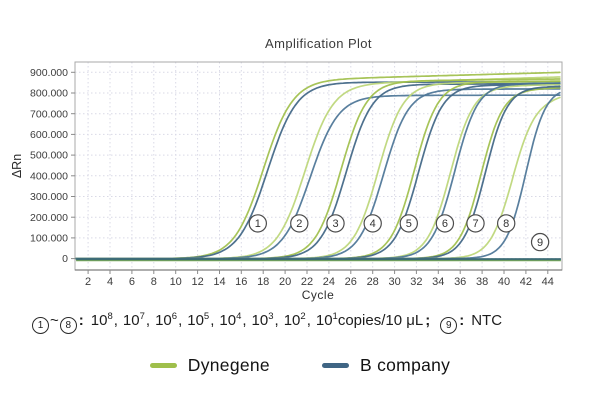 The height and width of the screenshot is (402, 600). Describe the element at coordinates (394, 282) in the screenshot. I see `x-tick-label: 30` at that location.